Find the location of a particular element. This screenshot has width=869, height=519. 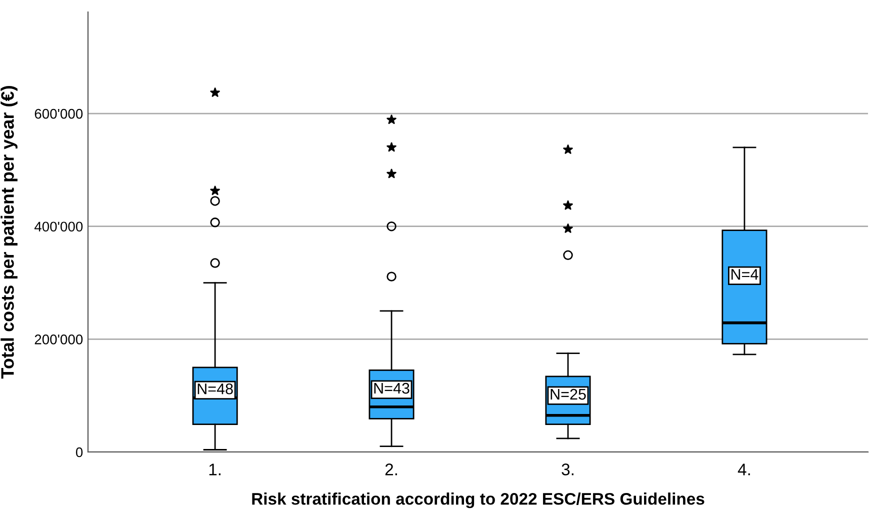

annotation: N=48 is located at coordinates (215, 388).